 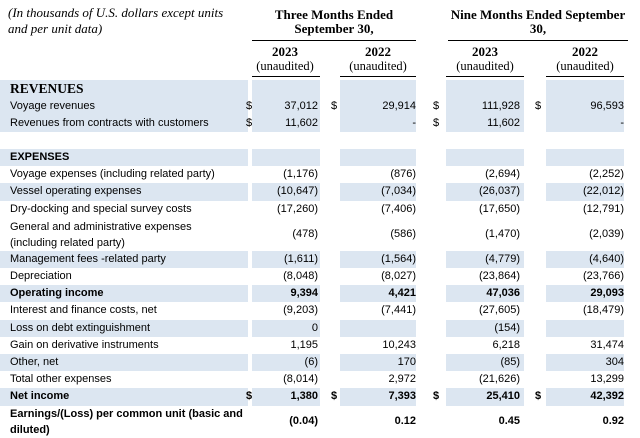 I want to click on row-value: (23,766), so click(x=603, y=276).